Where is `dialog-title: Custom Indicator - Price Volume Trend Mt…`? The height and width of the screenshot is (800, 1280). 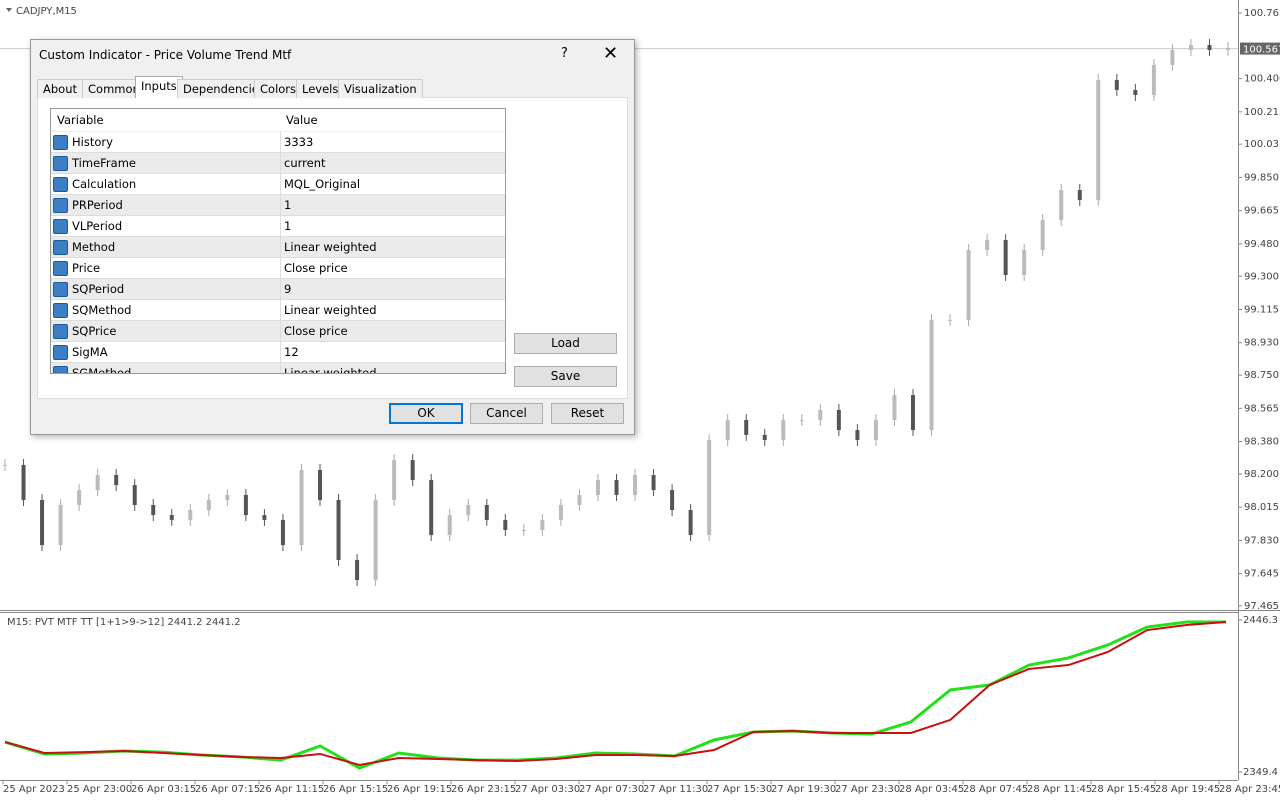
dialog-title: Custom Indicator - Price Volume Trend Mt… is located at coordinates (165, 55).